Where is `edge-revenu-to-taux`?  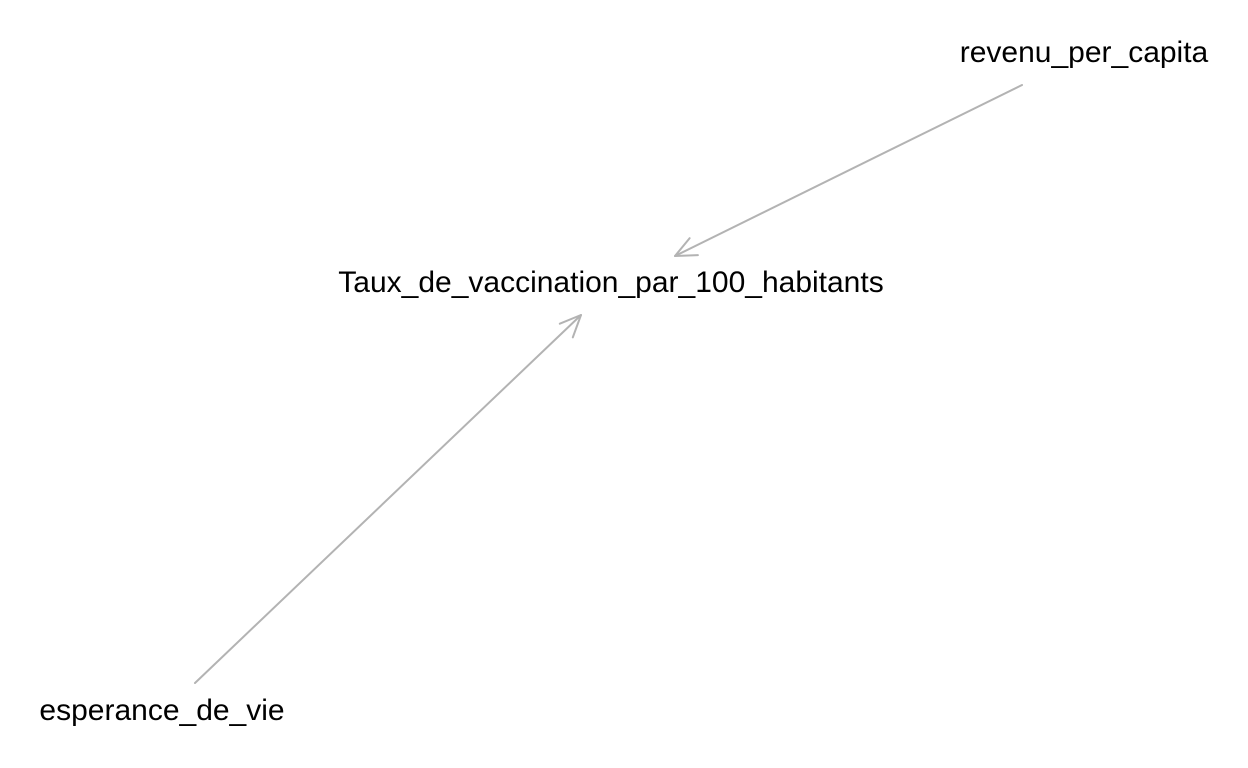 edge-revenu-to-taux is located at coordinates (848, 170).